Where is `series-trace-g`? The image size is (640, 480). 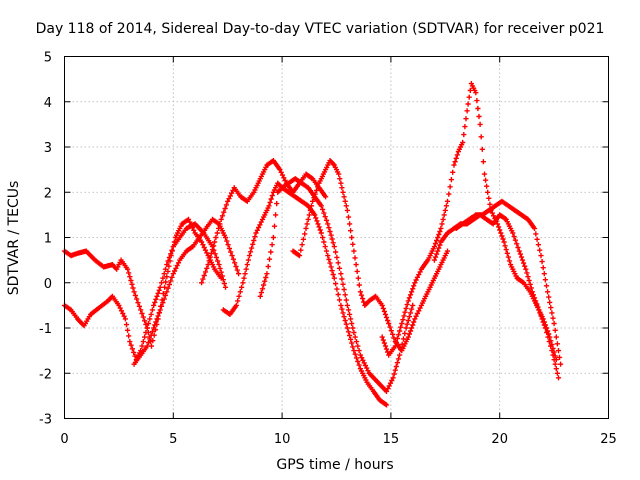
series-trace-g is located at coordinates (370, 256).